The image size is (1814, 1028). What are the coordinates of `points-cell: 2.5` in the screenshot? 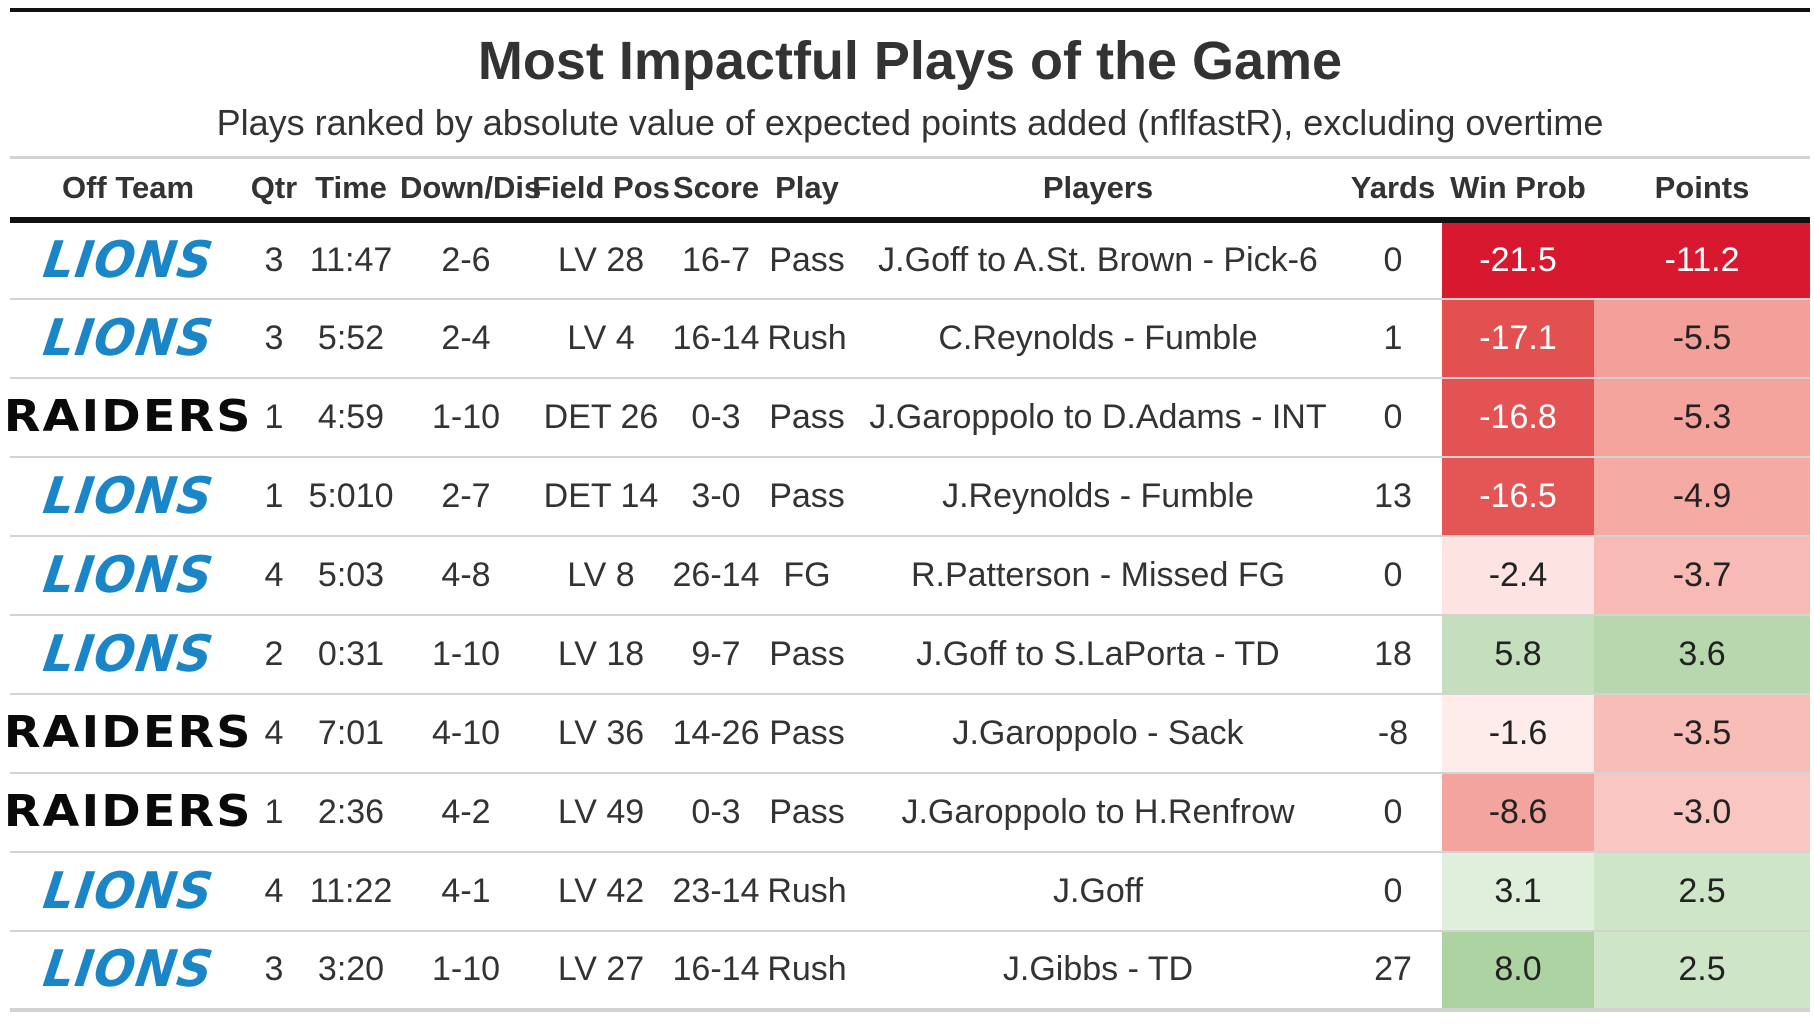 It's located at (1702, 891).